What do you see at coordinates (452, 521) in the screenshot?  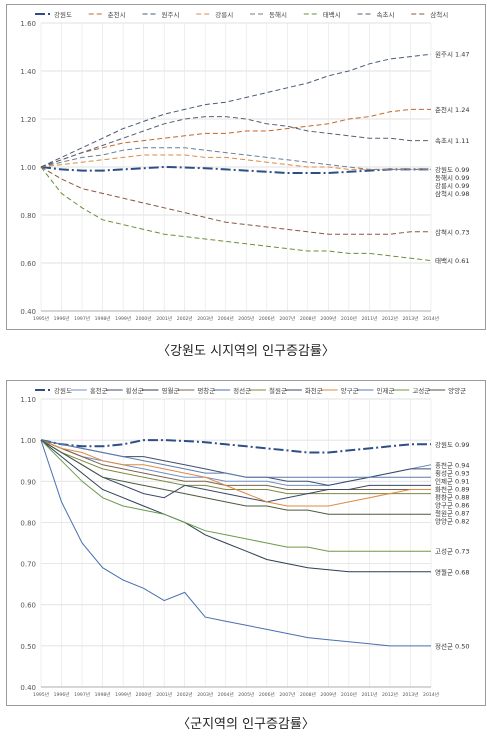 I see `end-label: 양양군 0.82` at bounding box center [452, 521].